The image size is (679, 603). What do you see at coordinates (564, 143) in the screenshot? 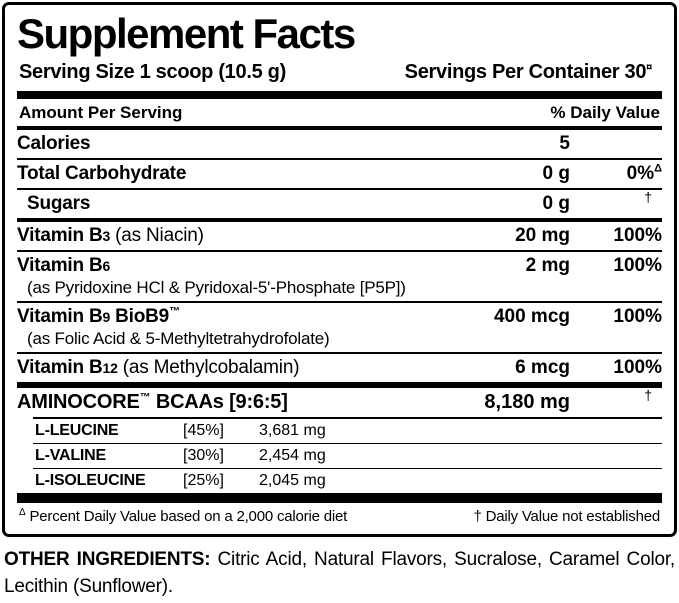
I see `nutrient-amount: 5` at bounding box center [564, 143].